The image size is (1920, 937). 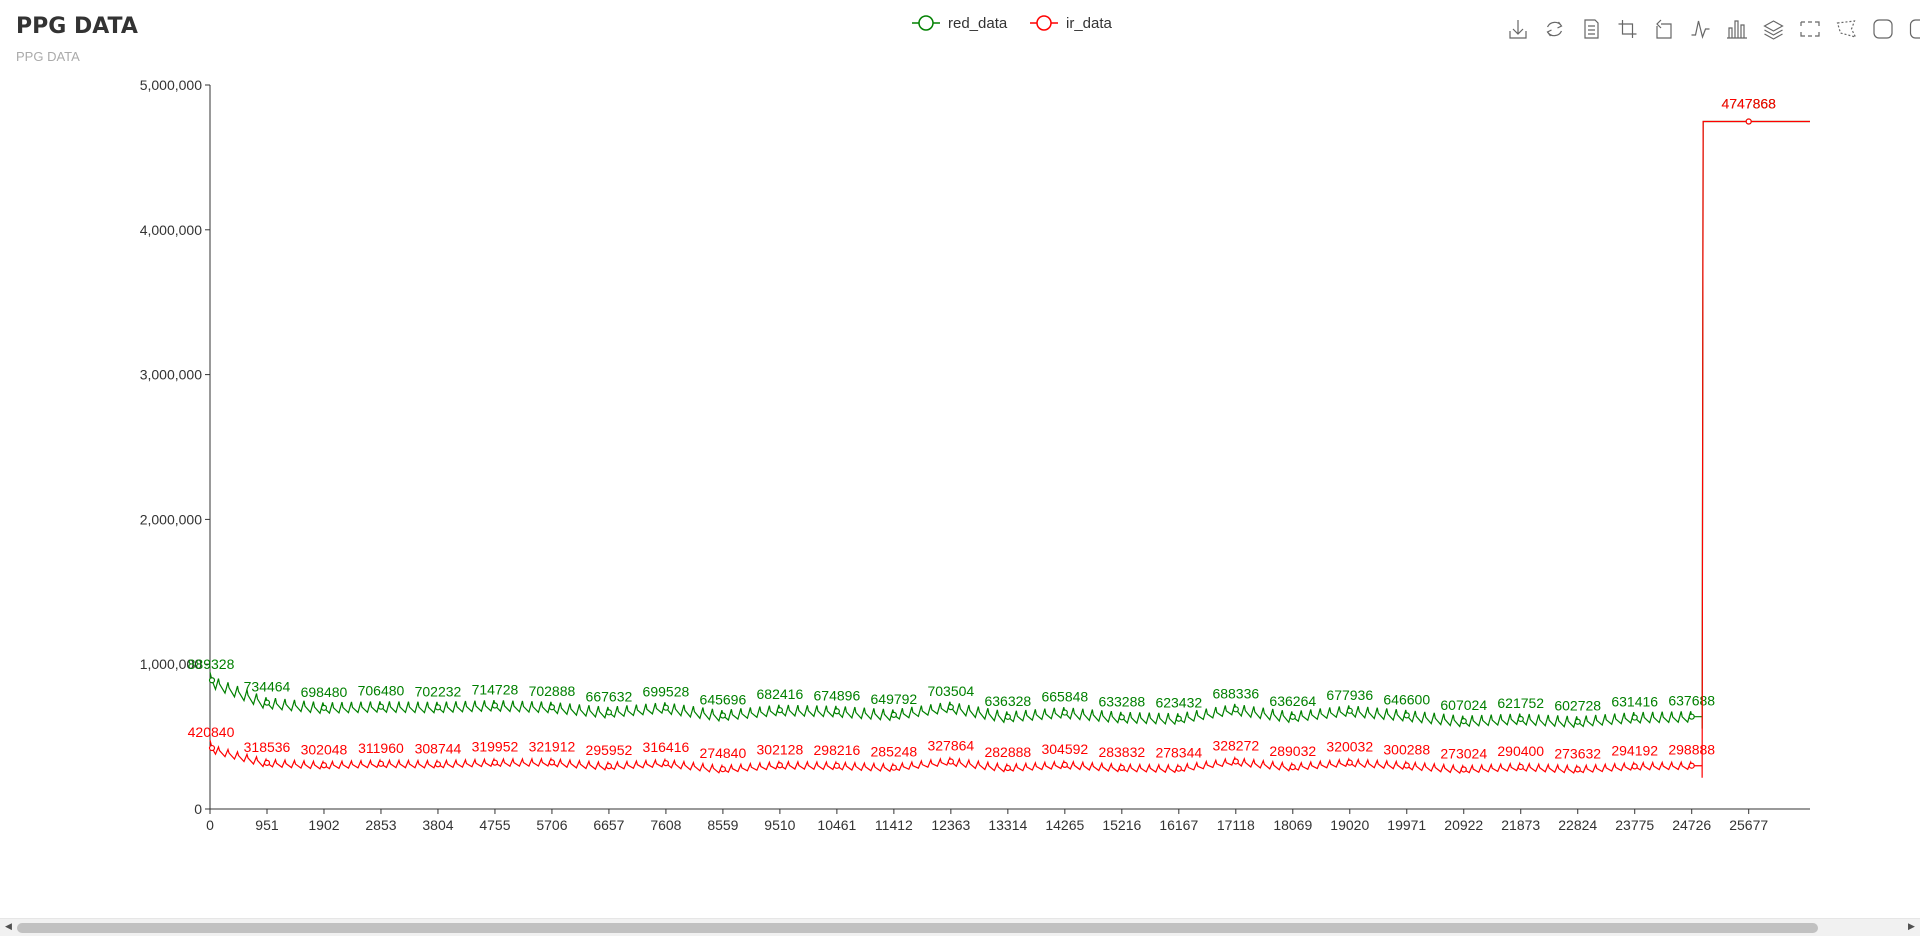 What do you see at coordinates (1664, 29) in the screenshot?
I see `zoom-back-icon` at bounding box center [1664, 29].